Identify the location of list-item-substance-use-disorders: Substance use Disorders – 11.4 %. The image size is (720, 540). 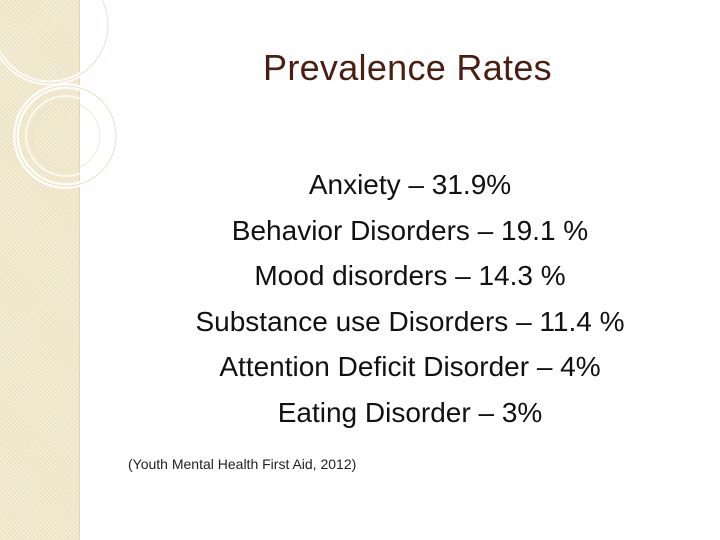
(410, 321).